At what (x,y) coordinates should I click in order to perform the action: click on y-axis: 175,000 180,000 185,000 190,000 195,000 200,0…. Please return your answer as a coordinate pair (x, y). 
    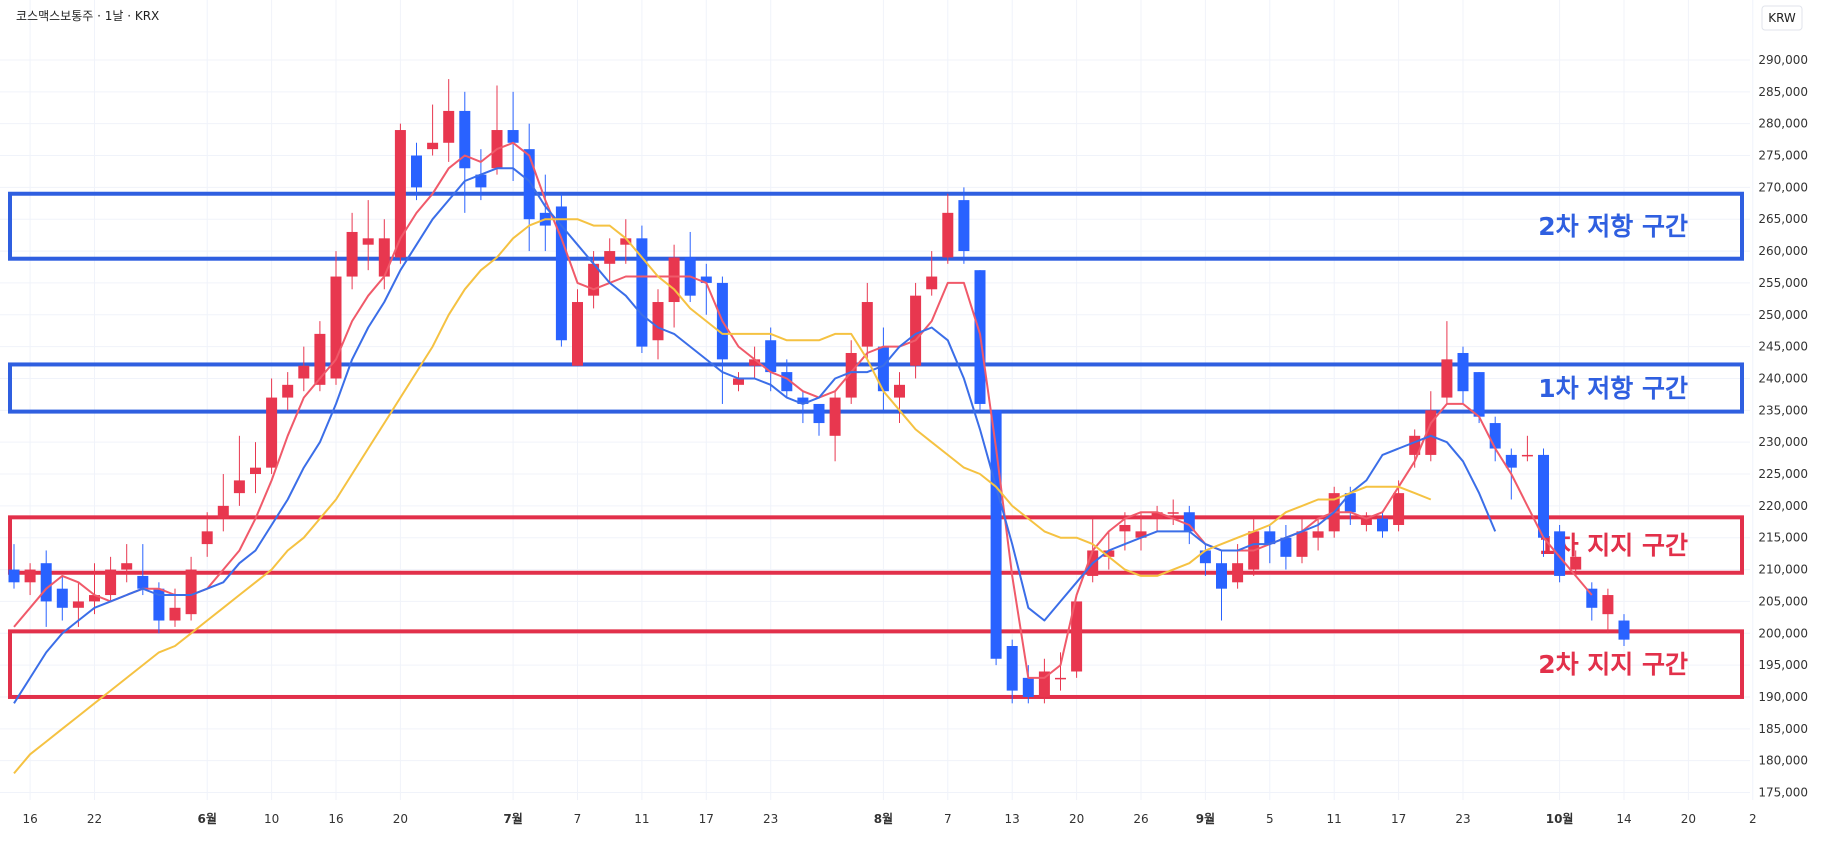
    Looking at the image, I should click on (1783, 426).